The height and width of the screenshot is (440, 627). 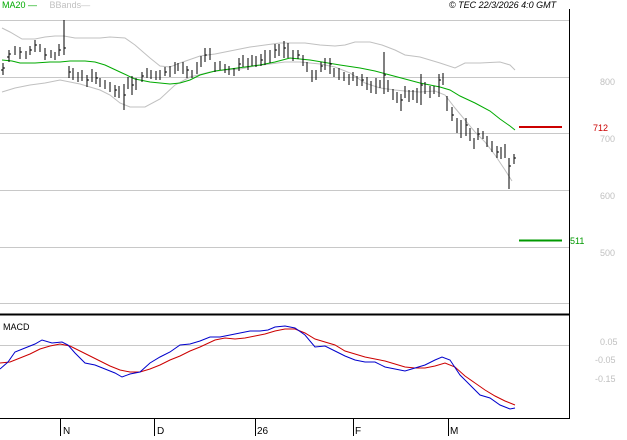 What do you see at coordinates (258, 94) in the screenshot?
I see `ma20-line` at bounding box center [258, 94].